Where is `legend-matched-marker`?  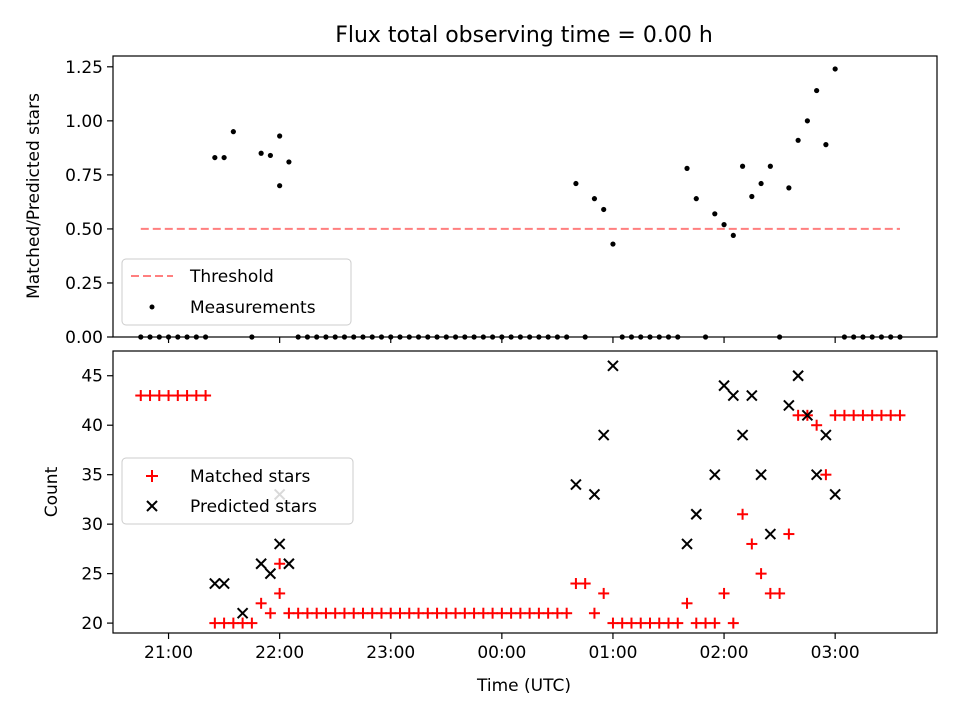 legend-matched-marker is located at coordinates (152, 476).